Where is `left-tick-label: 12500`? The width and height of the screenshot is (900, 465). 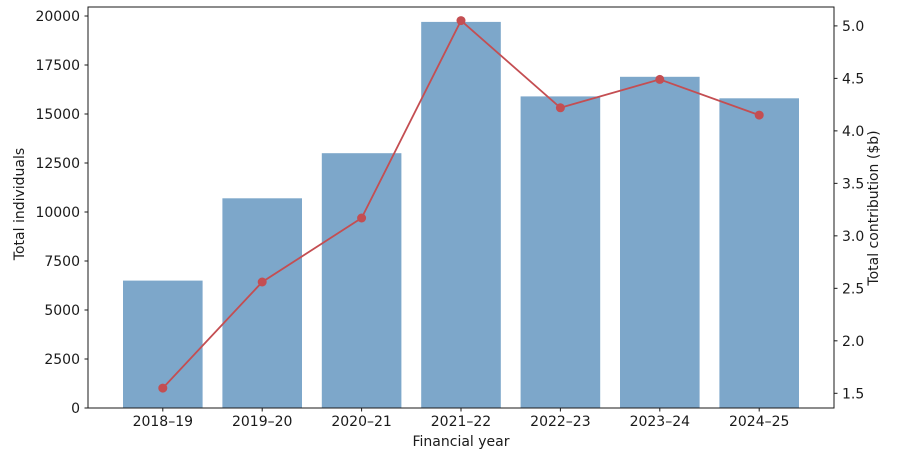
left-tick-label: 12500 is located at coordinates (57, 164).